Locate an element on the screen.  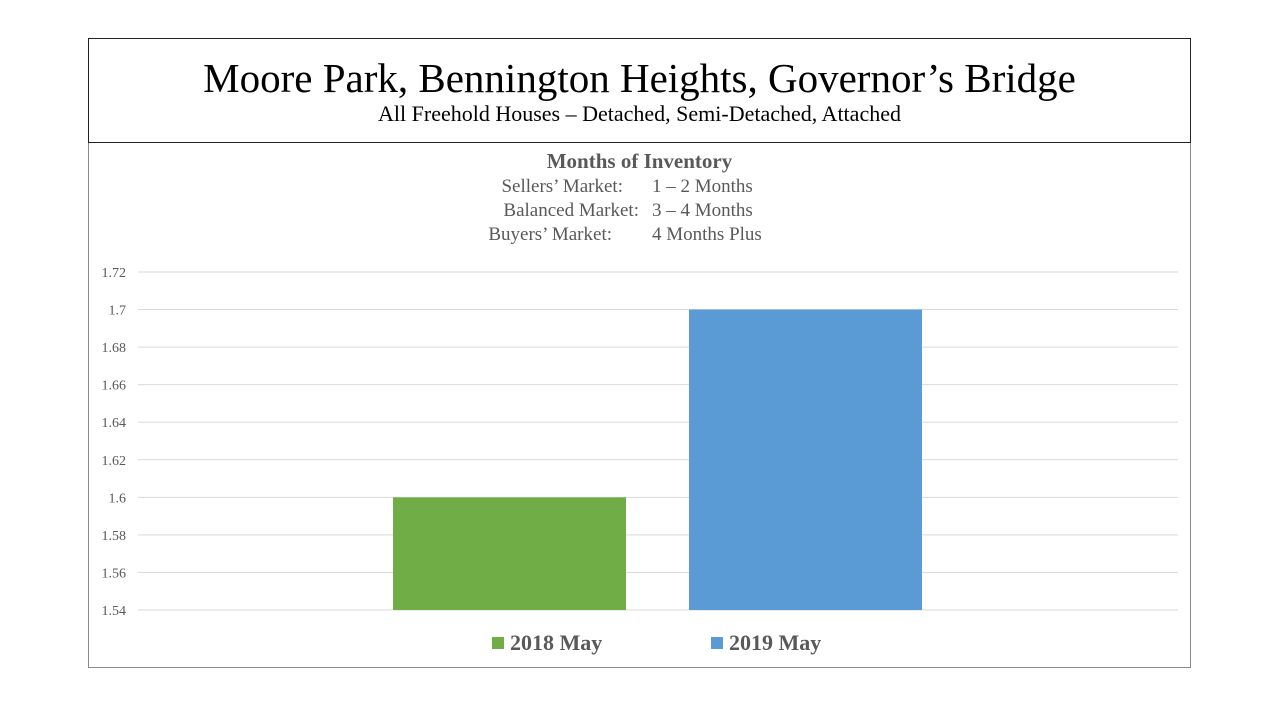
legend-label-2019-may: 2019 May is located at coordinates (775, 642).